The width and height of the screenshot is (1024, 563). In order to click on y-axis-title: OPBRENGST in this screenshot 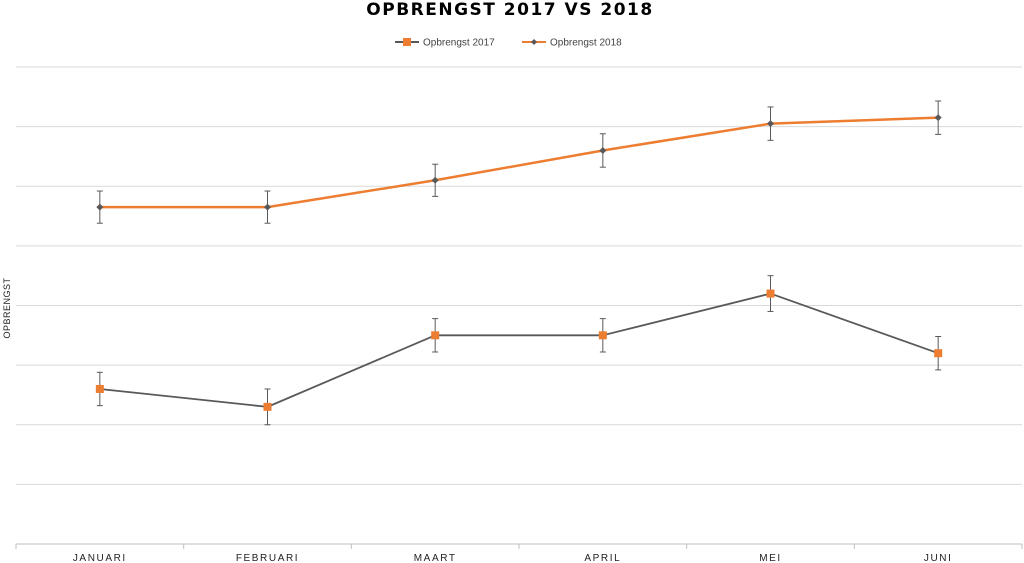, I will do `click(7, 307)`.